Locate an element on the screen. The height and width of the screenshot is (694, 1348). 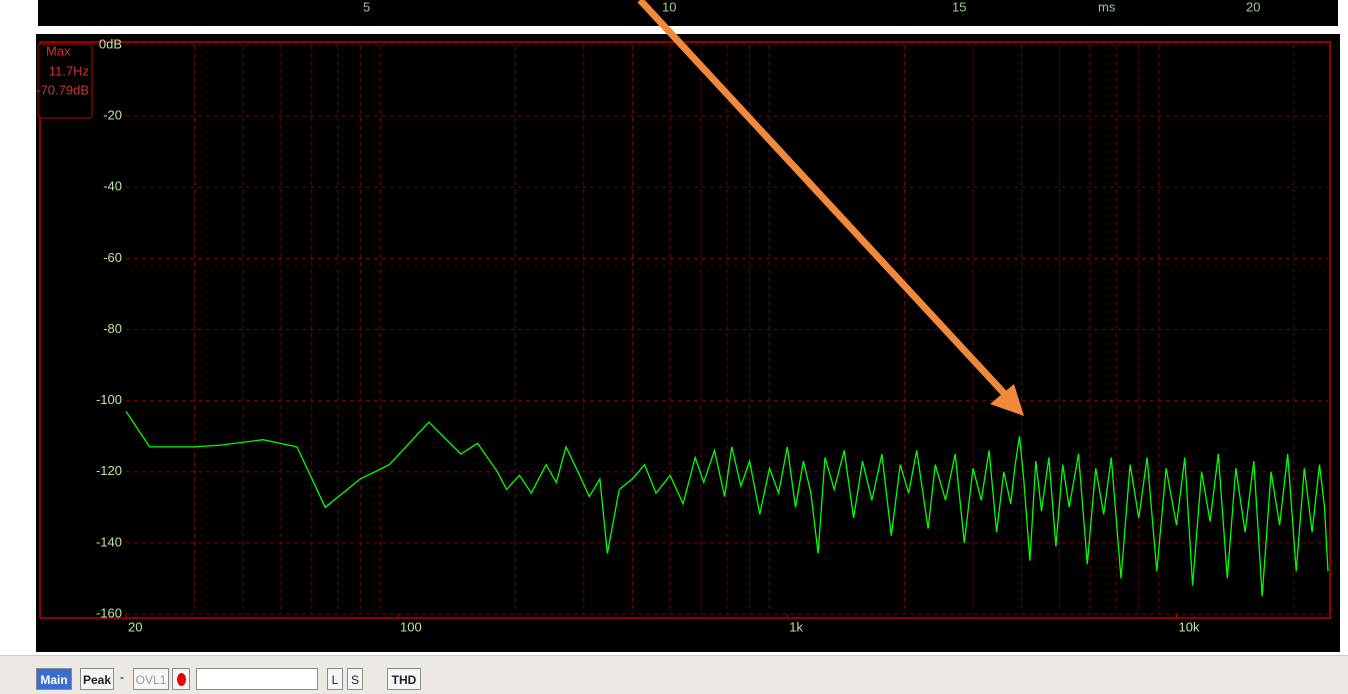
peak-button: Peak is located at coordinates (97, 679).